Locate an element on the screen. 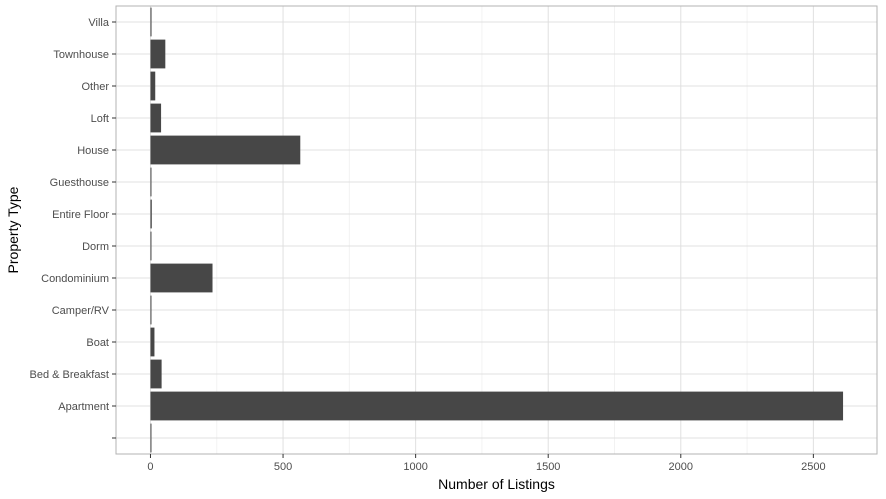  y-tick-label: Guesthouse is located at coordinates (79, 183).